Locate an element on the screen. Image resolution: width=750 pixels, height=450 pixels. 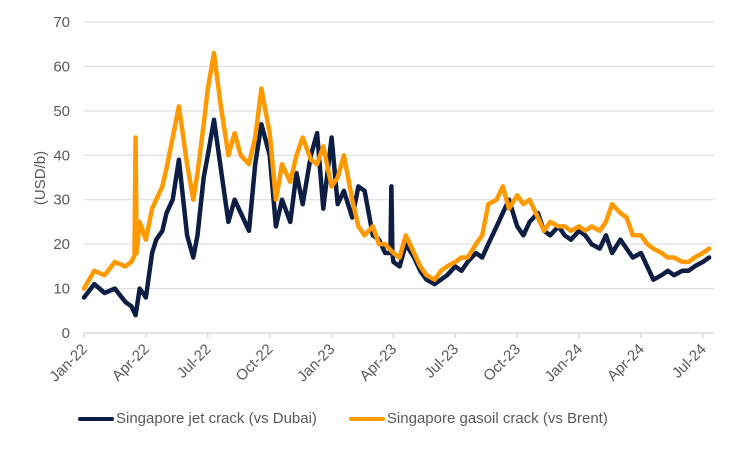
legend-label-jet: Singapore jet crack (vs Dubai) is located at coordinates (216, 418).